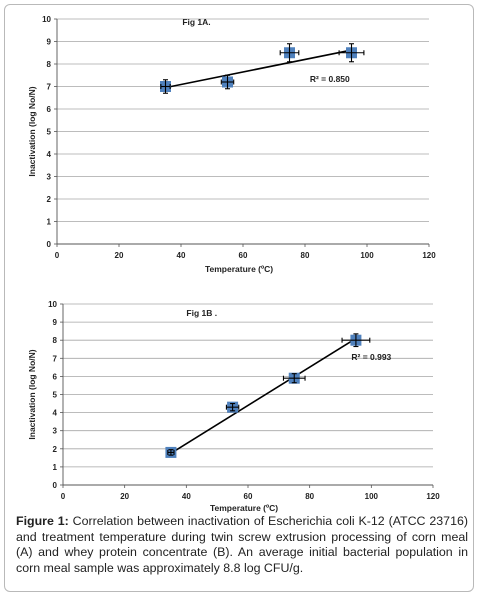 The width and height of the screenshot is (480, 598). Describe the element at coordinates (371, 357) in the screenshot. I see `r-squared-annotation: R² = 0.993` at that location.